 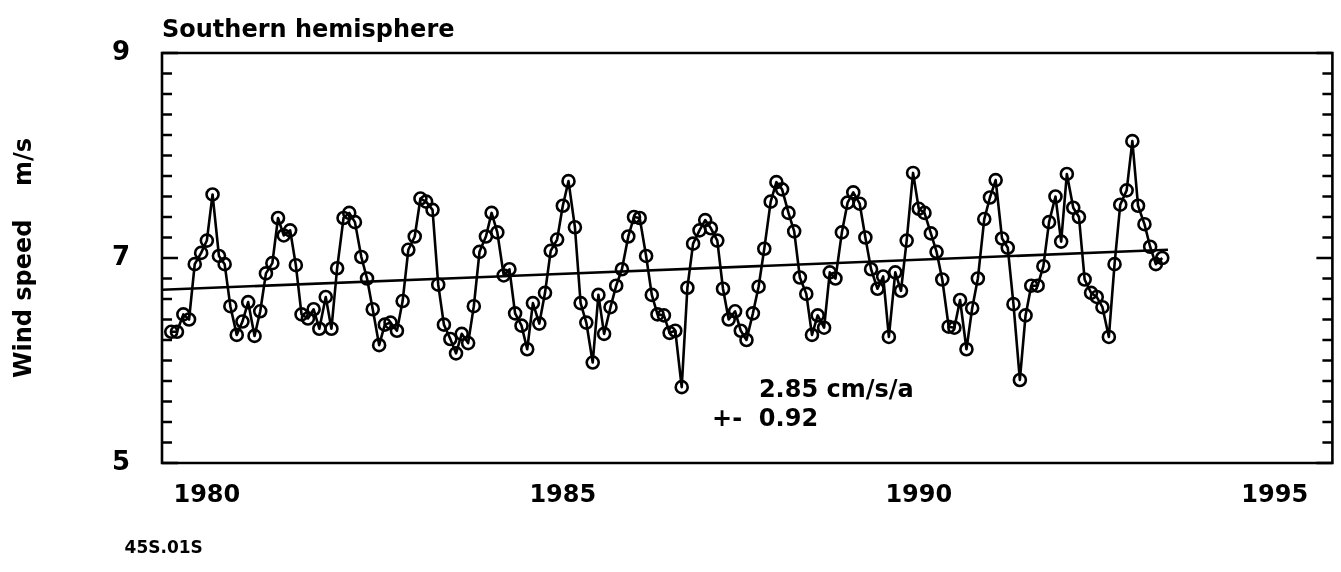 I want to click on annotation: 2.85 cm/s/a, so click(x=836, y=389).